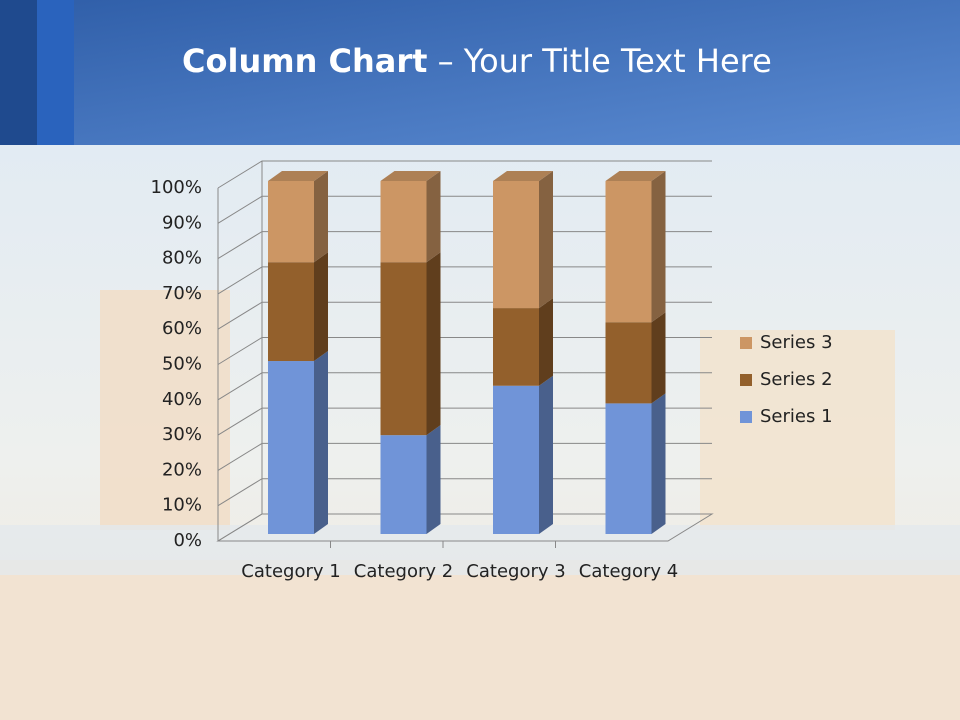 The image size is (960, 720). I want to click on y-tick-label: 70%, so click(182, 293).